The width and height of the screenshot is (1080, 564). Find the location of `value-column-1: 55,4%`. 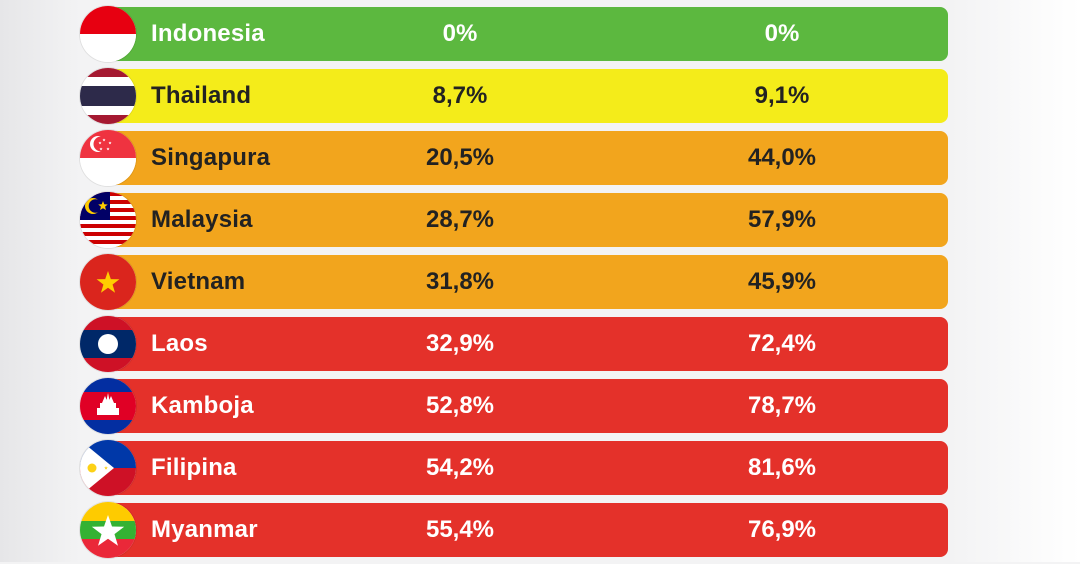

value-column-1: 55,4% is located at coordinates (460, 529).